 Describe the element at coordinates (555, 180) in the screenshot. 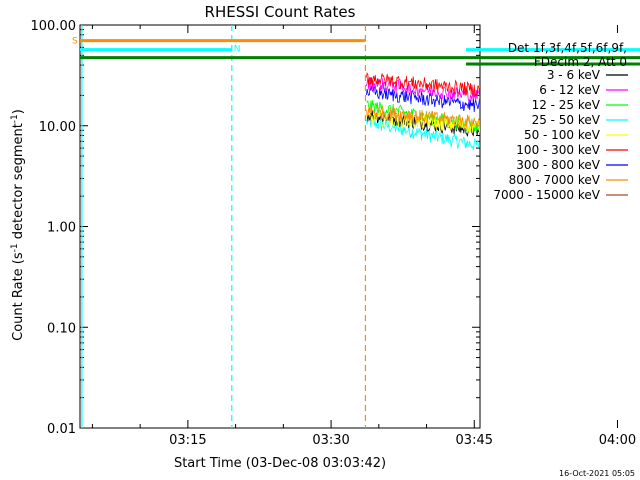

I see `legend-label: 800 - 7000 keV` at that location.